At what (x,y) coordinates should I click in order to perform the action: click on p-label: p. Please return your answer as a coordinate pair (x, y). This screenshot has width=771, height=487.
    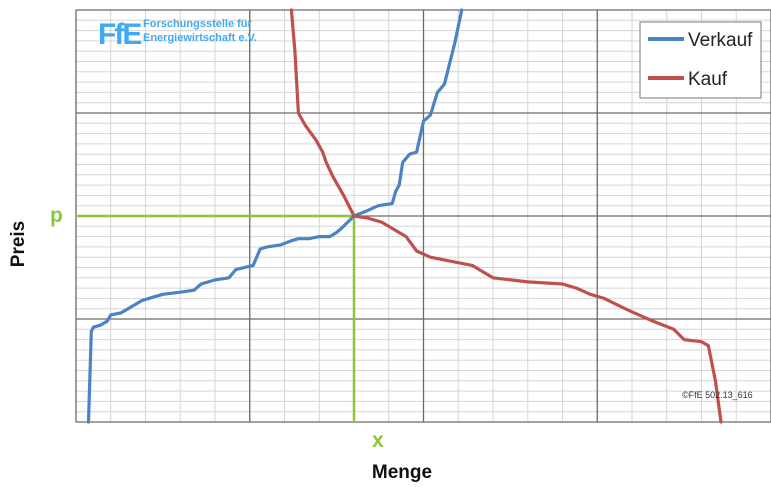
    Looking at the image, I should click on (56, 215).